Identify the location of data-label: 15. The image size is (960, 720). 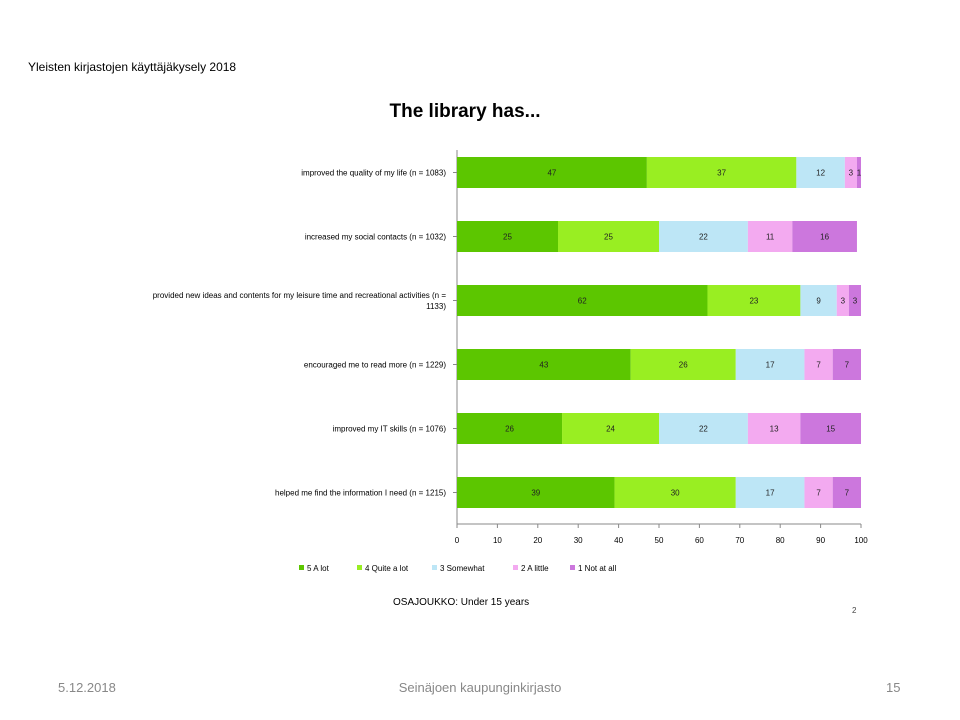
(830, 429).